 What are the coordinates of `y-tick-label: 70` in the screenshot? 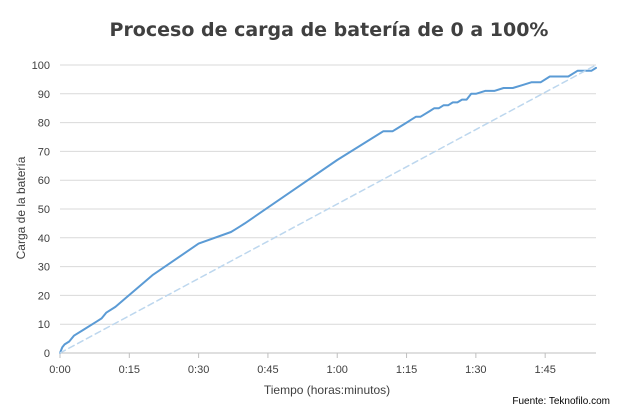 It's located at (44, 152).